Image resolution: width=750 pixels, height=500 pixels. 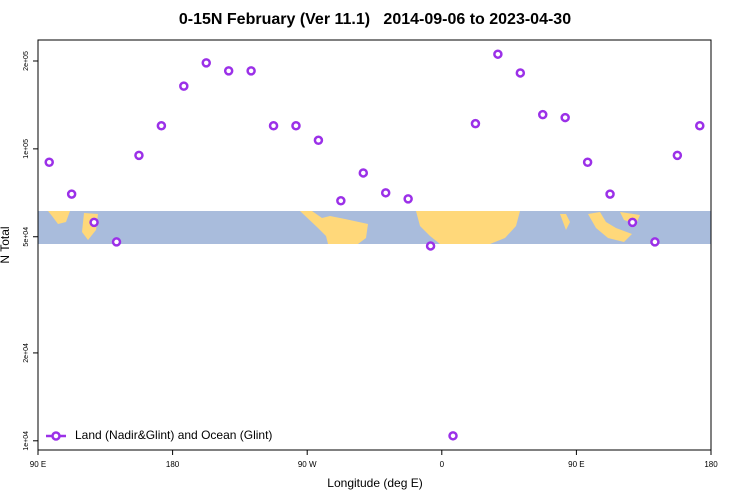 What do you see at coordinates (442, 464) in the screenshot?
I see `x-tick-label: 0` at bounding box center [442, 464].